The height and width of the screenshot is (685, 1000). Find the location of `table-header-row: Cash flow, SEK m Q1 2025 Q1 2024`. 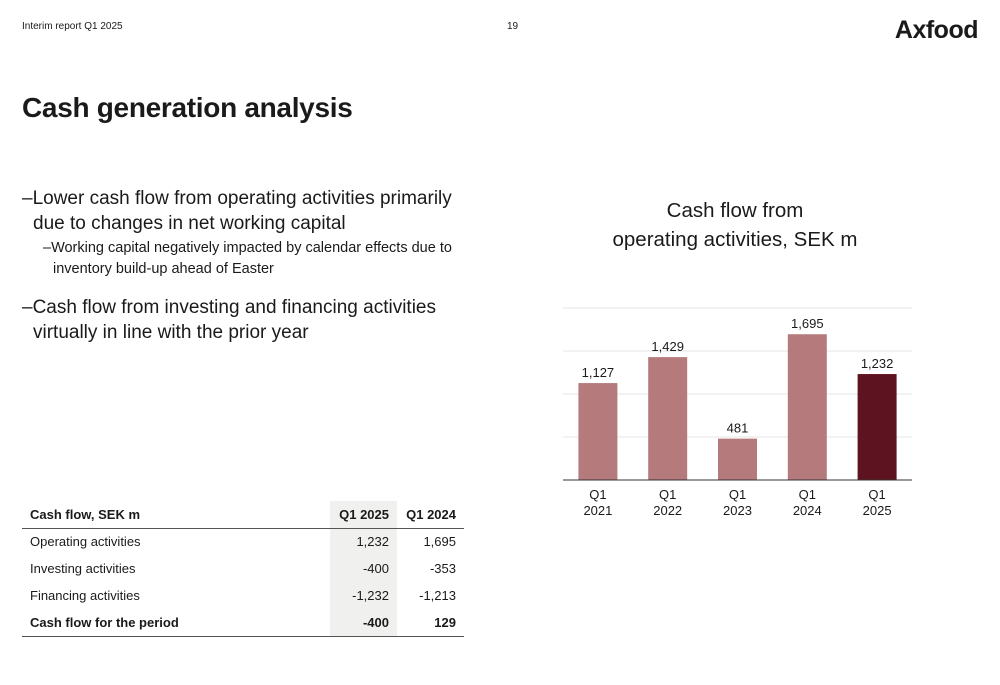

table-header-row: Cash flow, SEK m Q1 2025 Q1 2024 is located at coordinates (243, 515).